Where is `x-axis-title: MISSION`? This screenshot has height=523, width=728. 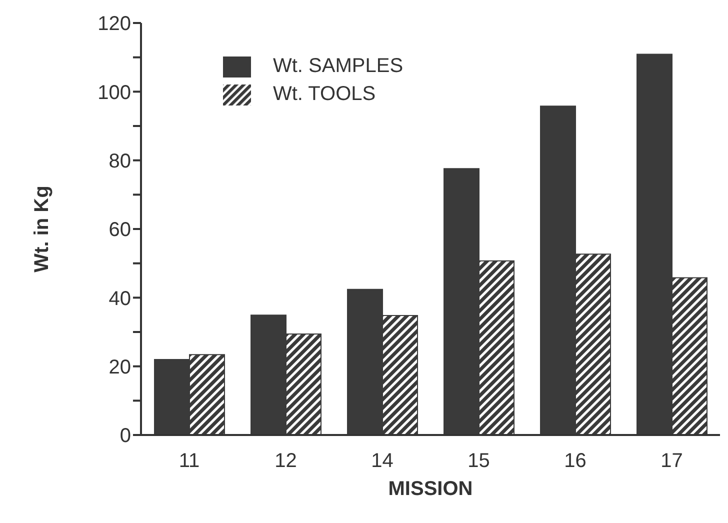
x-axis-title: MISSION is located at coordinates (430, 489).